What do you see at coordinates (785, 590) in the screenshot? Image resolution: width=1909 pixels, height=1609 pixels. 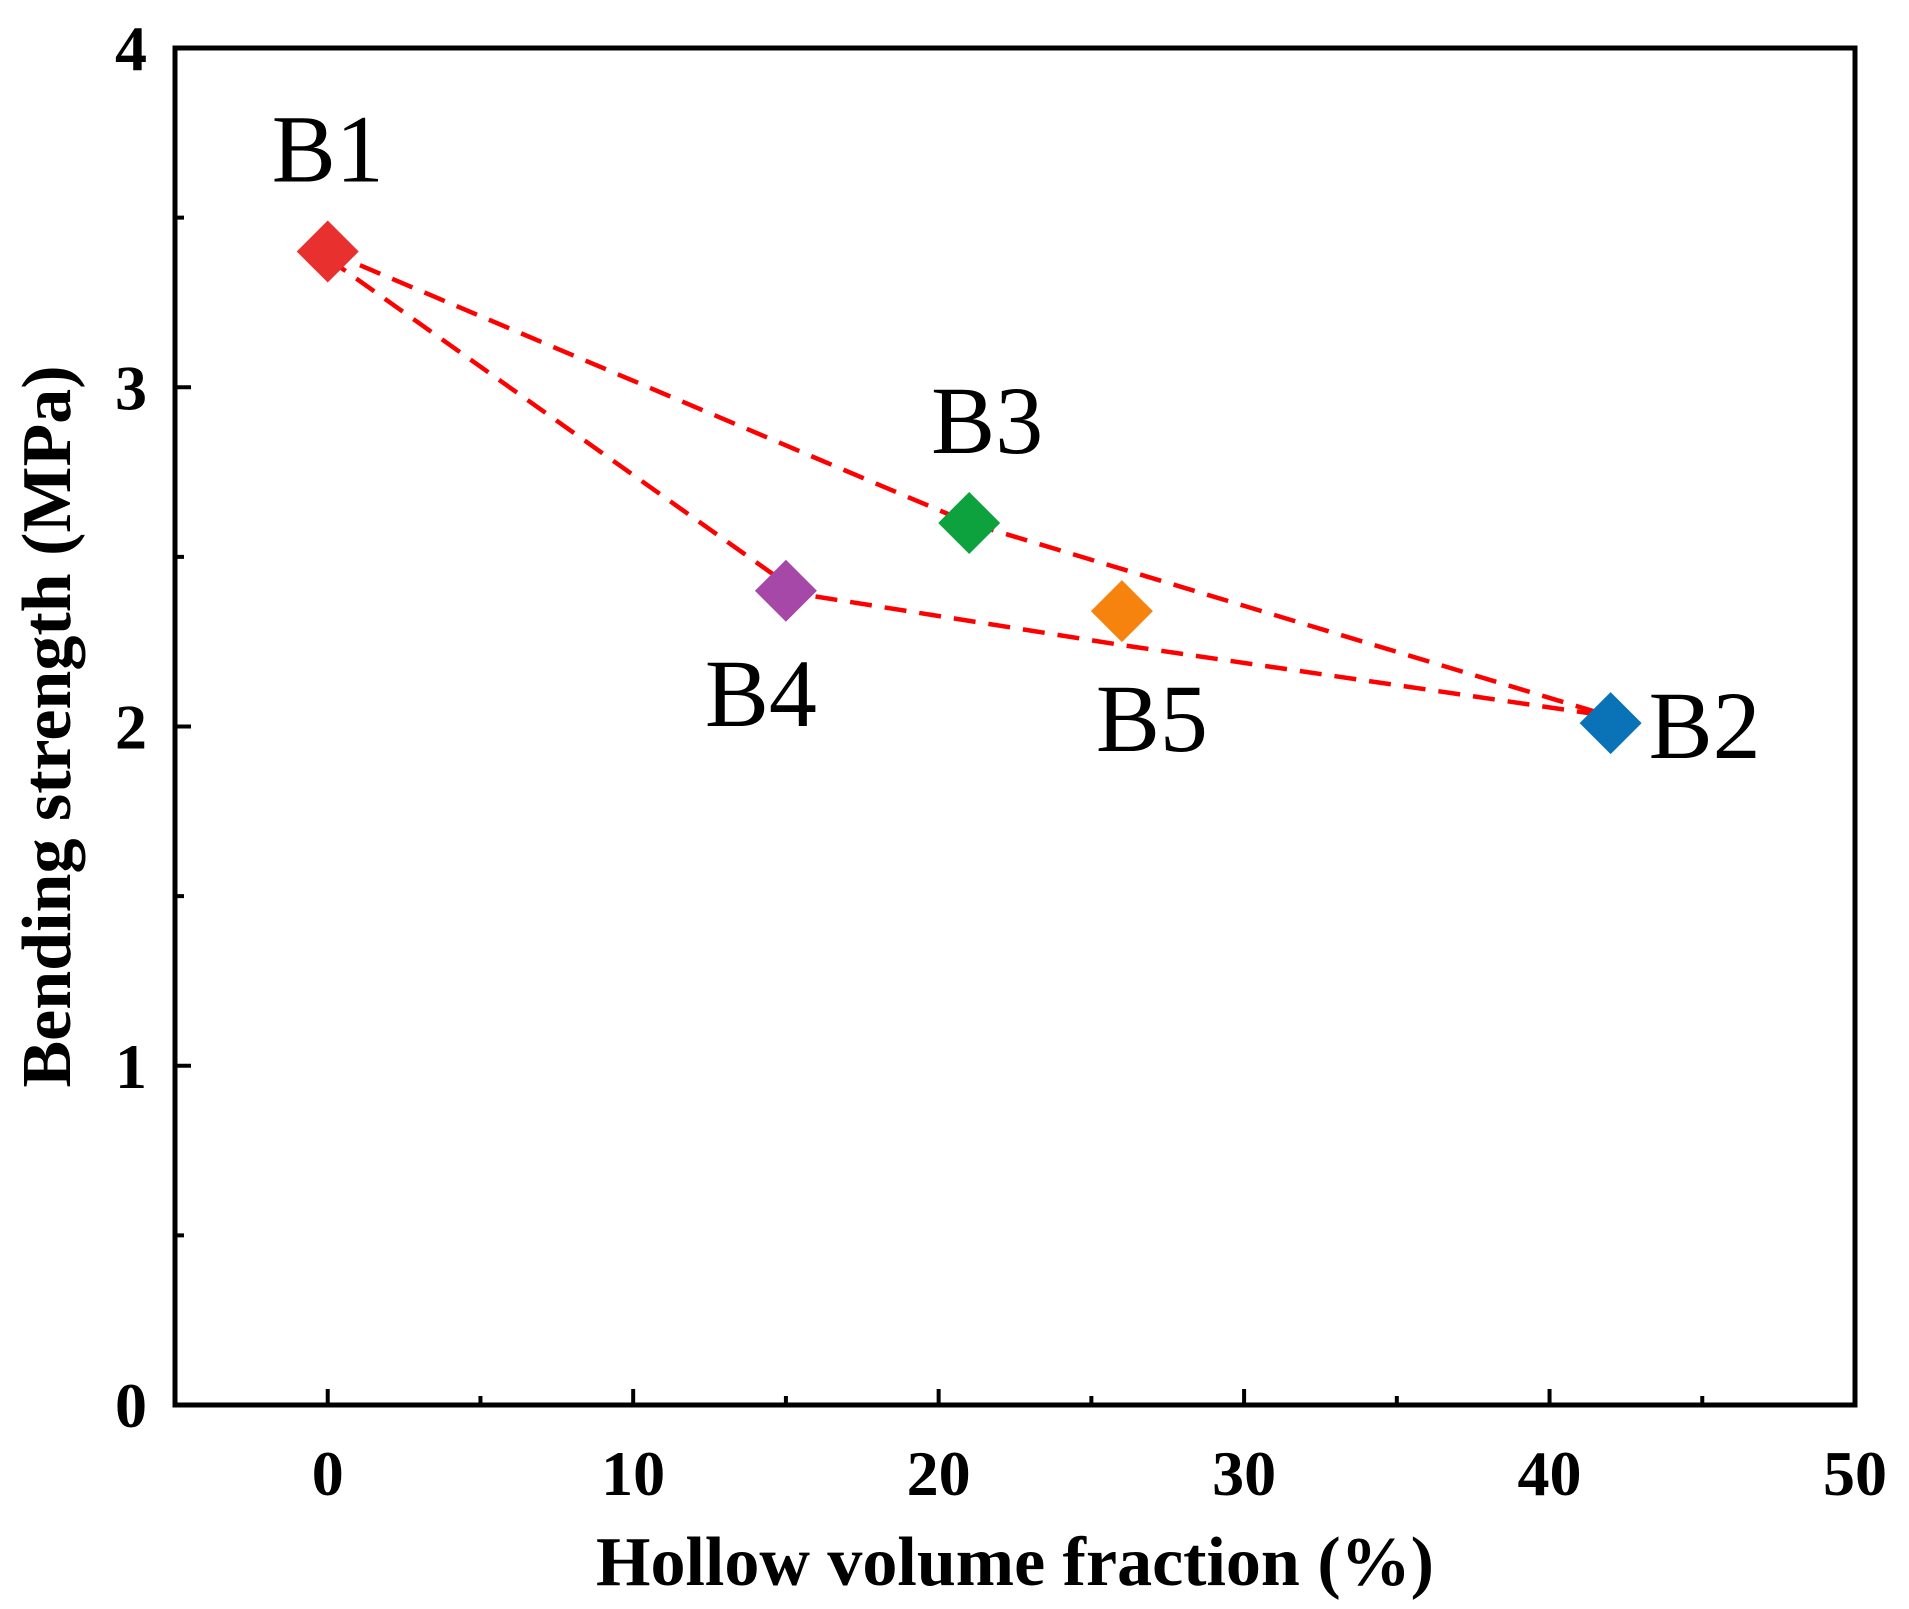 I see `point-b4` at bounding box center [785, 590].